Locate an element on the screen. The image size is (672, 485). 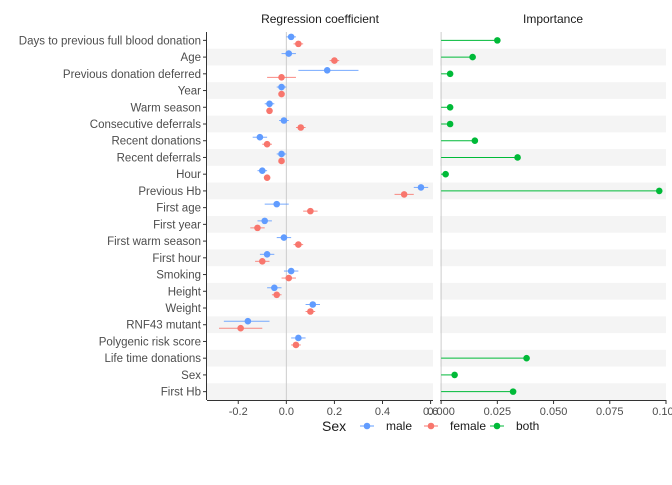
y-label-recent-donations: Recent donations is located at coordinates (156, 142).